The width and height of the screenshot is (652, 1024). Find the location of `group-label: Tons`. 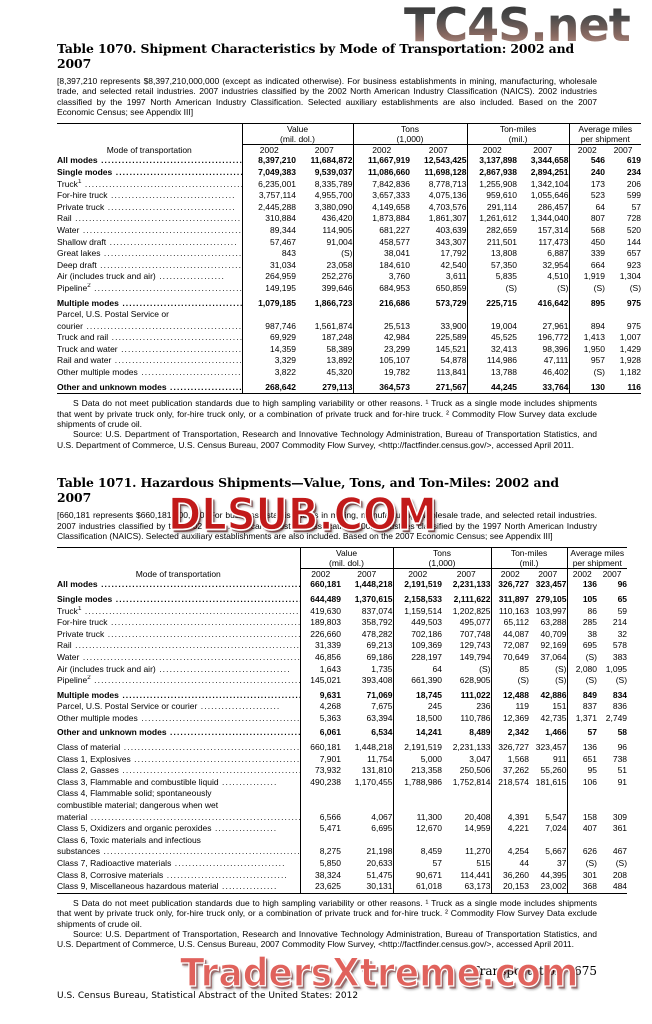

group-label: Tons is located at coordinates (410, 129).